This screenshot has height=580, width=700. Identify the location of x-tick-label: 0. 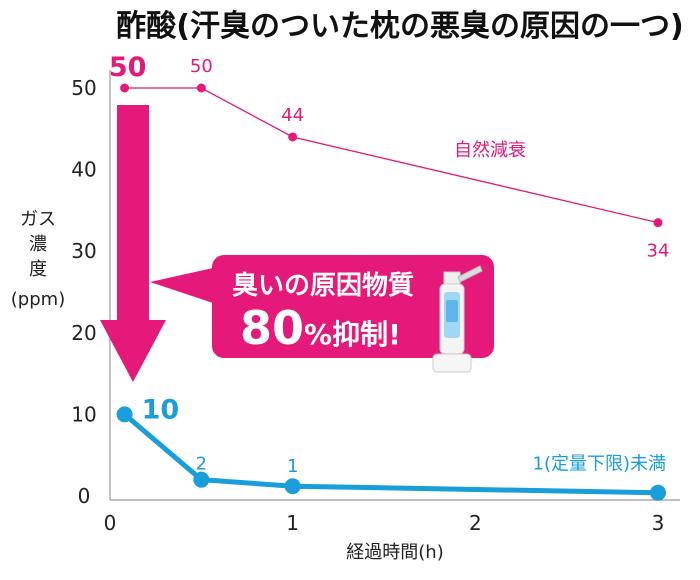
(110, 523).